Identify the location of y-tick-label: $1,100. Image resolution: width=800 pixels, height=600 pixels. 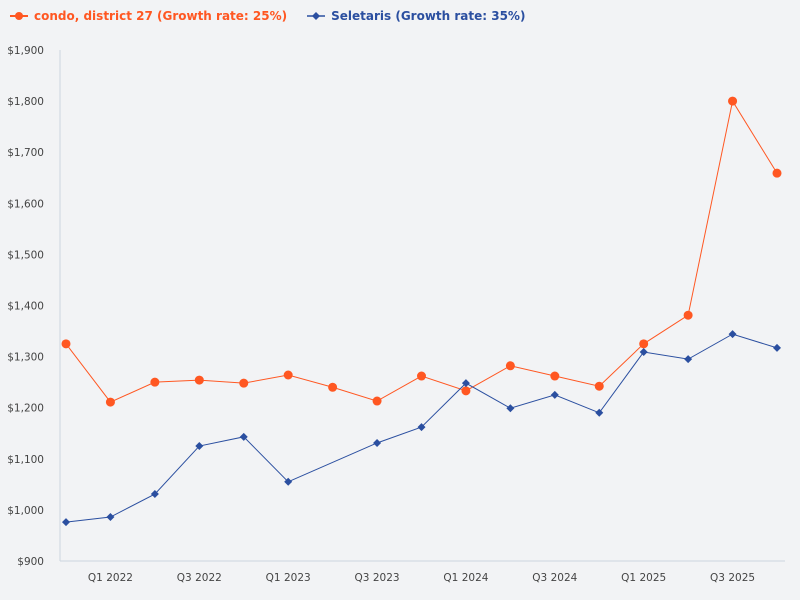
(25, 460).